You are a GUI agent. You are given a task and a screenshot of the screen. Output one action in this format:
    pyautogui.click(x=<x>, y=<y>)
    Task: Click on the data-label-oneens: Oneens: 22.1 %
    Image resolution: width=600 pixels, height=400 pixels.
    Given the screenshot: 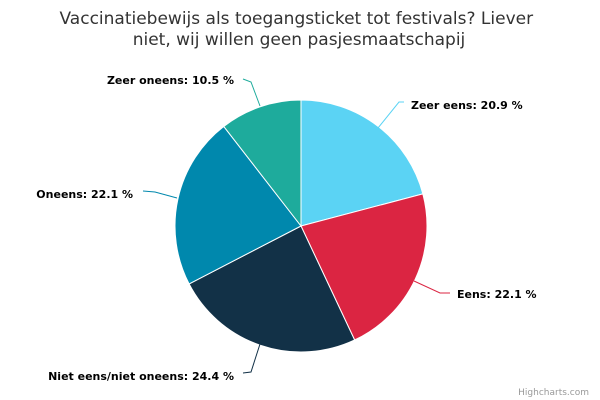 What is the action you would take?
    pyautogui.click(x=84, y=194)
    